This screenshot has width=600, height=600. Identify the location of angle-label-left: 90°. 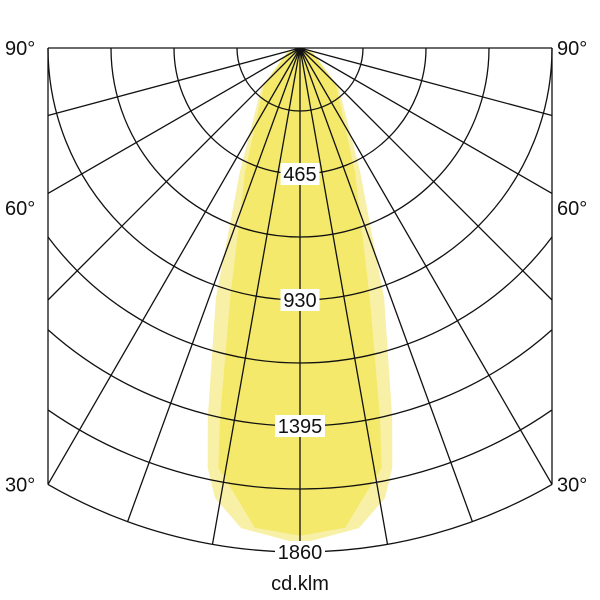
(20, 49).